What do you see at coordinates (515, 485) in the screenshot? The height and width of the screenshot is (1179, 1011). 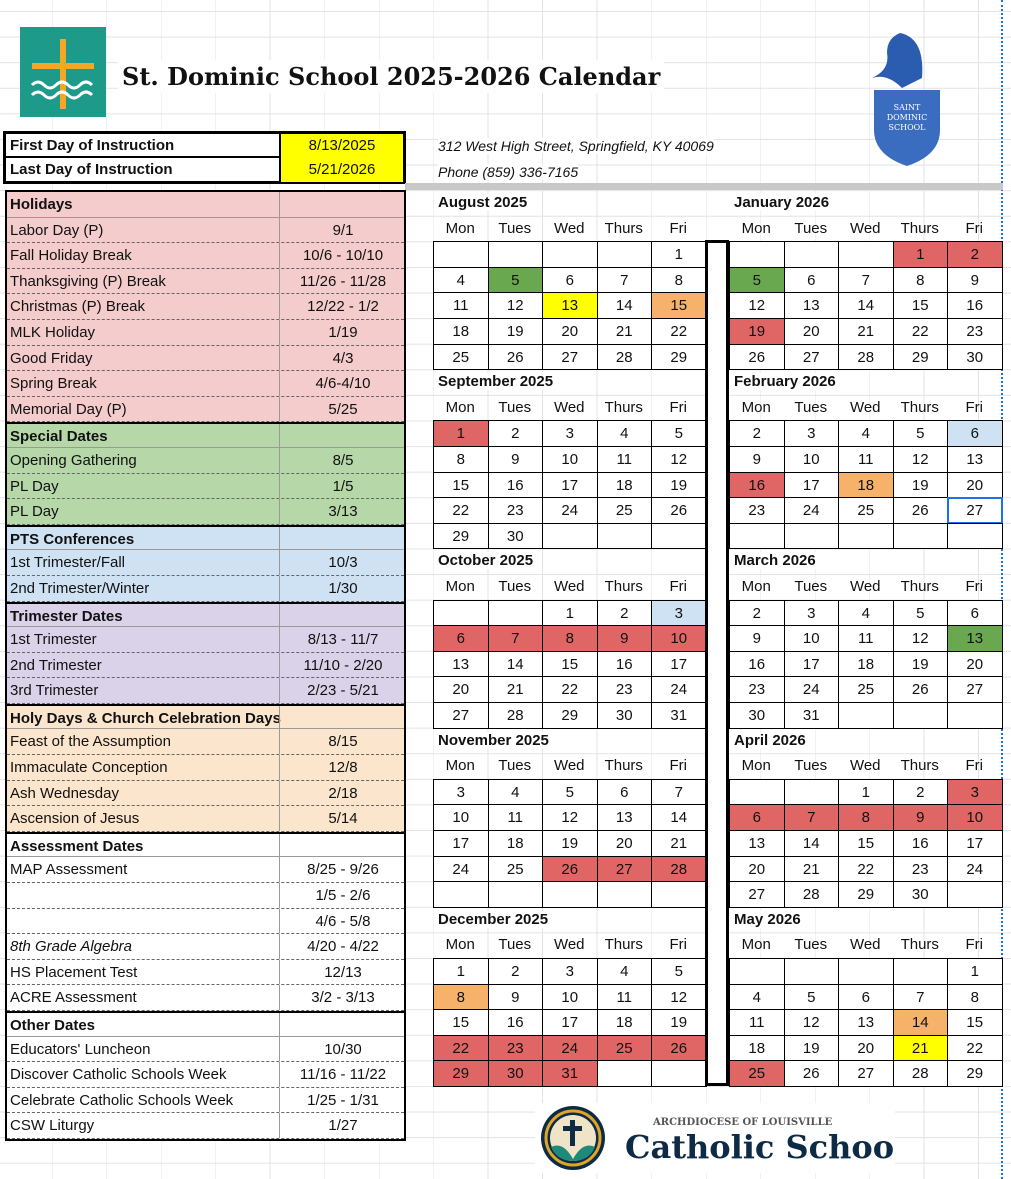 I see `calendar-day: 16` at bounding box center [515, 485].